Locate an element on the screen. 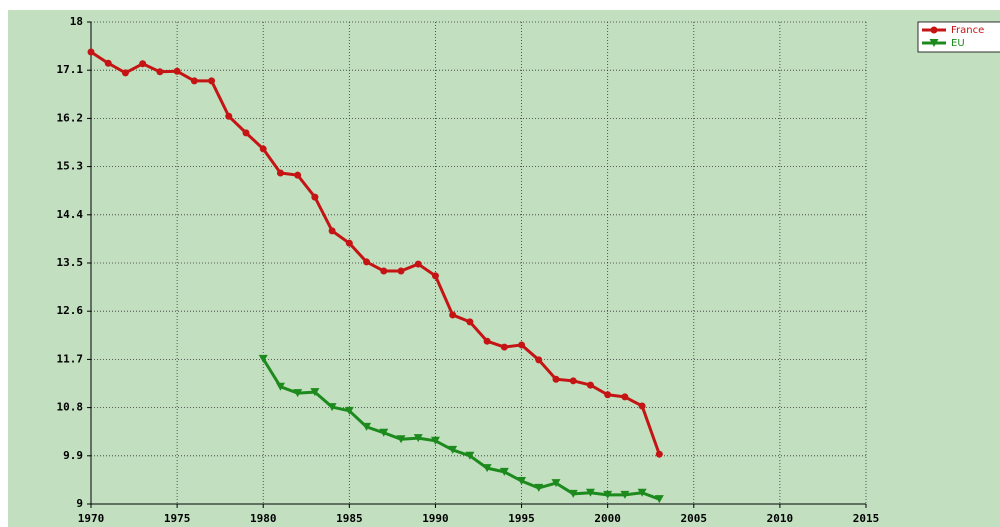 This screenshot has width=1000, height=527. y-tick-label: 11.7 is located at coordinates (70, 358).